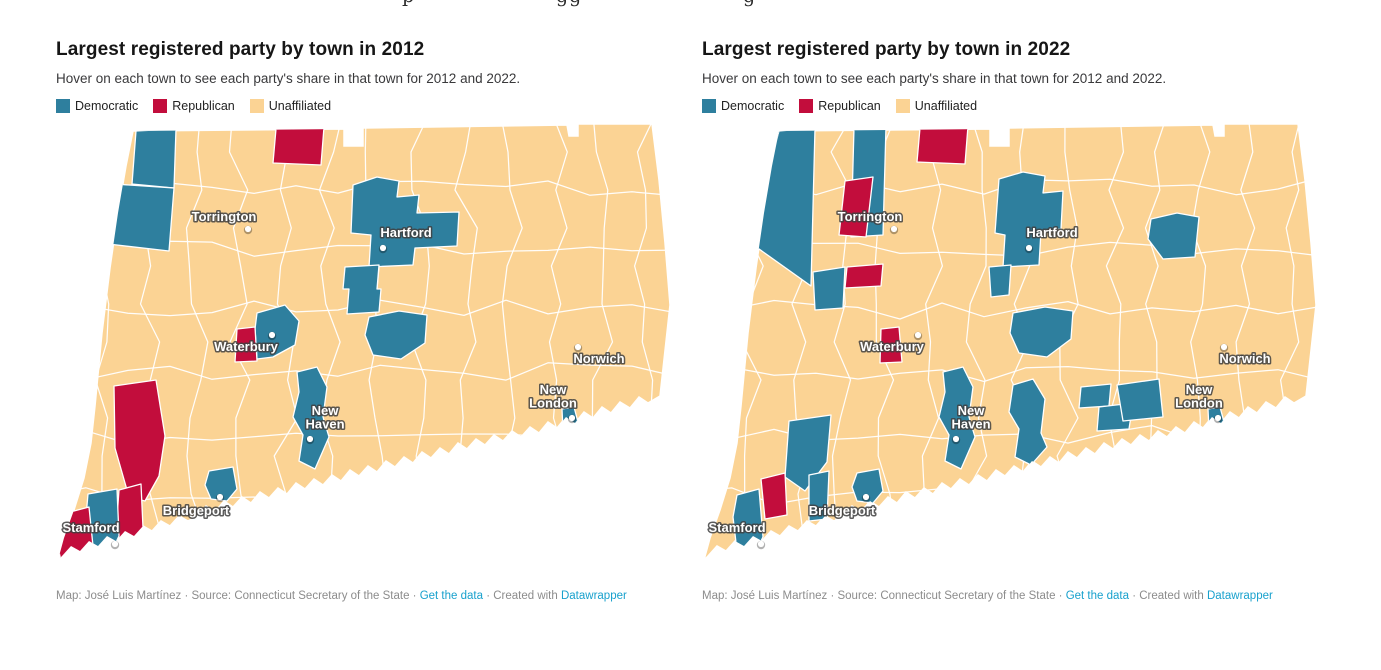  What do you see at coordinates (690, 4) in the screenshot?
I see `cropped-headline-fragment: pggg` at bounding box center [690, 4].